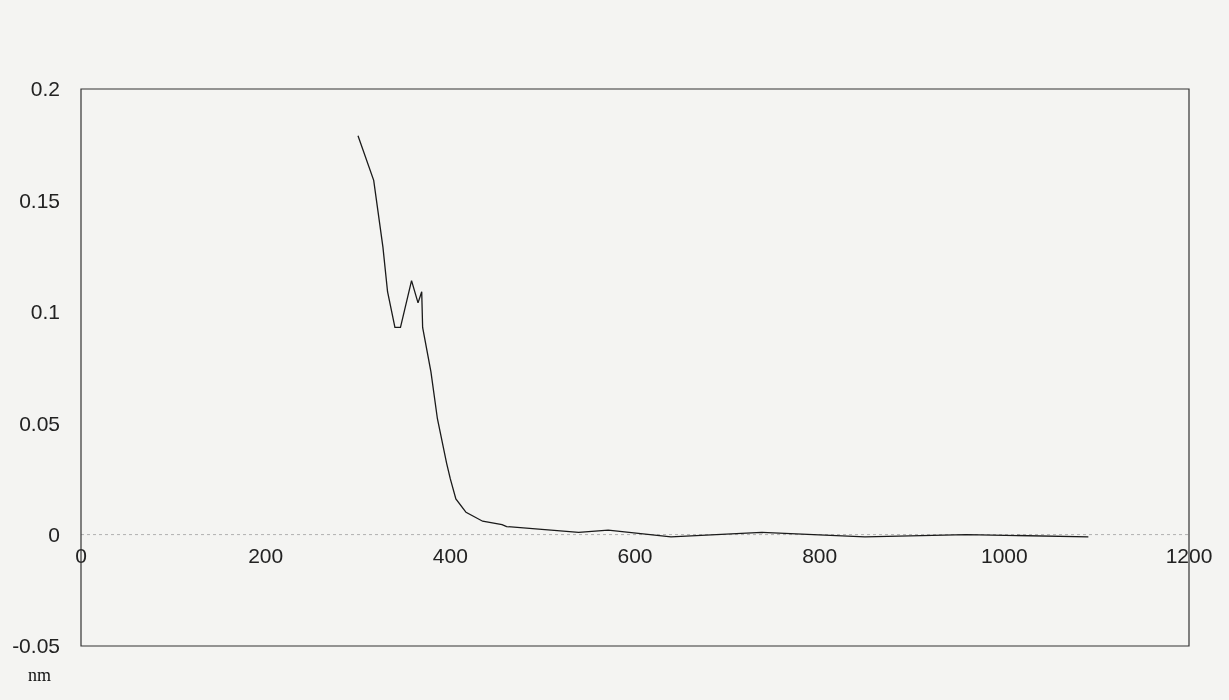  What do you see at coordinates (635, 555) in the screenshot?
I see `x-tick-label: 600` at bounding box center [635, 555].